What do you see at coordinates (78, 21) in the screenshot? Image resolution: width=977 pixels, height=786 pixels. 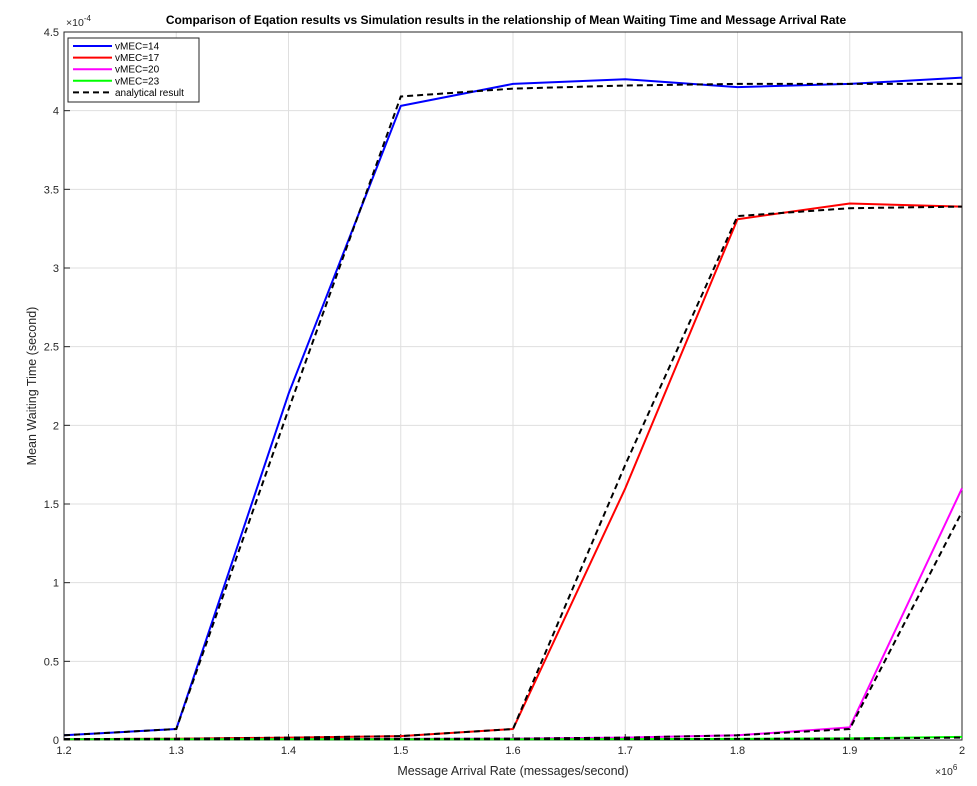 I see `y-axis-exponent: ×10⁻⁴` at bounding box center [78, 21].